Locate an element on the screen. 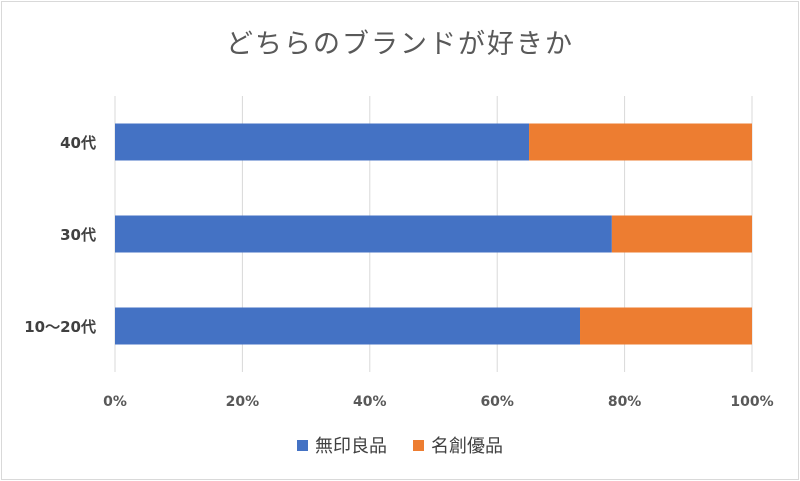  legend-item-miniso: 名創優品 is located at coordinates (458, 445).